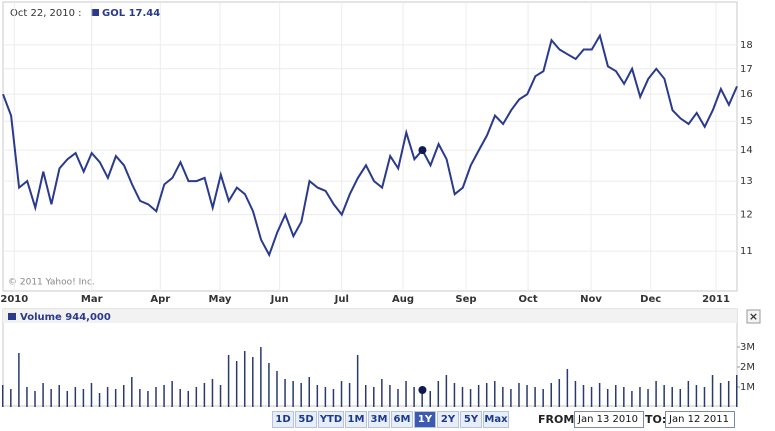  I want to click on range-button: 5Y, so click(471, 419).